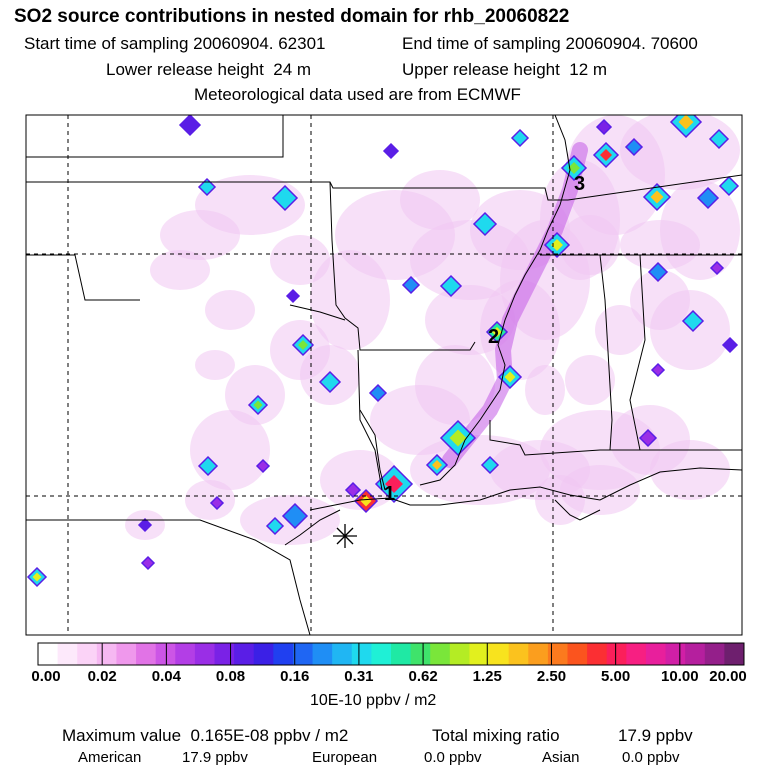  I want to click on asian-value: 0.0 ppbv, so click(651, 757).